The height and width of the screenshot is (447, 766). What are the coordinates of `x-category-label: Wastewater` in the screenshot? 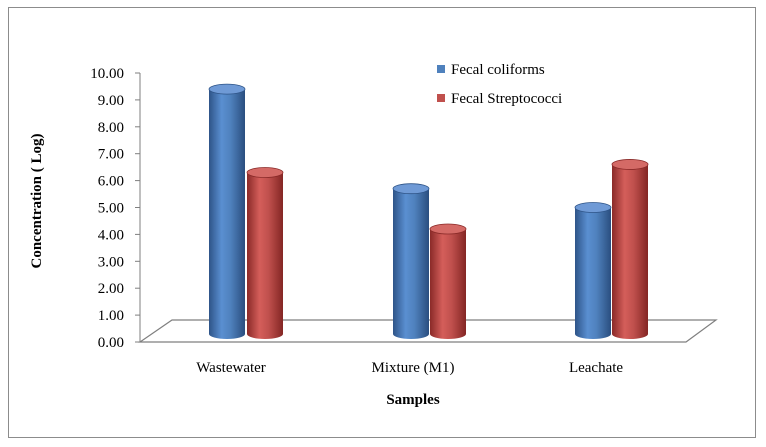 It's located at (231, 368).